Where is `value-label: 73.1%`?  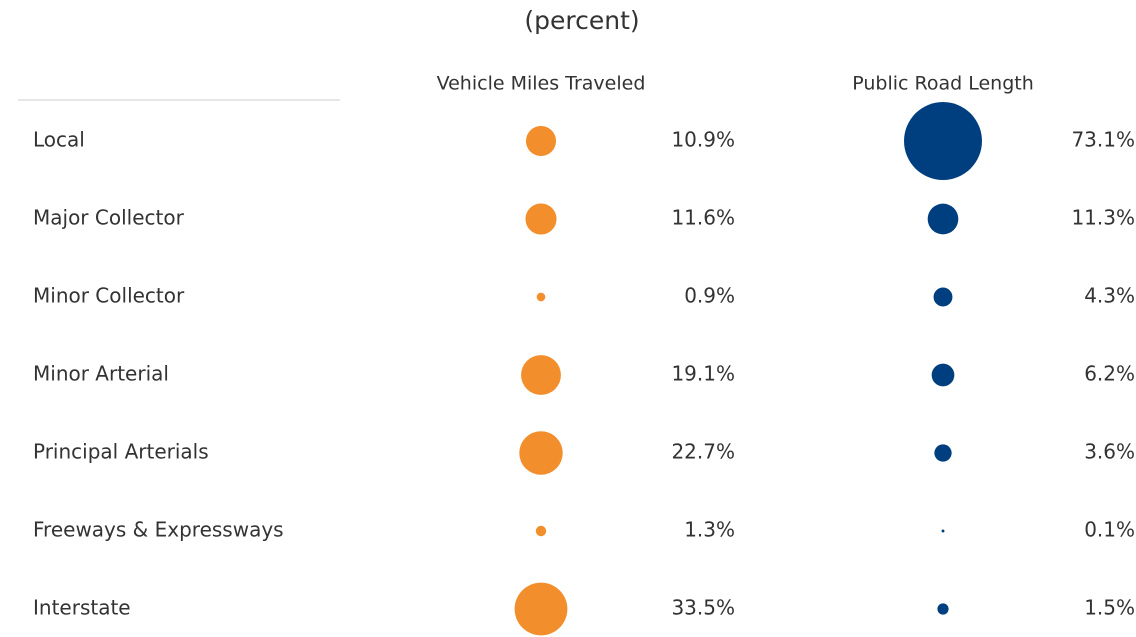 value-label: 73.1% is located at coordinates (1103, 140).